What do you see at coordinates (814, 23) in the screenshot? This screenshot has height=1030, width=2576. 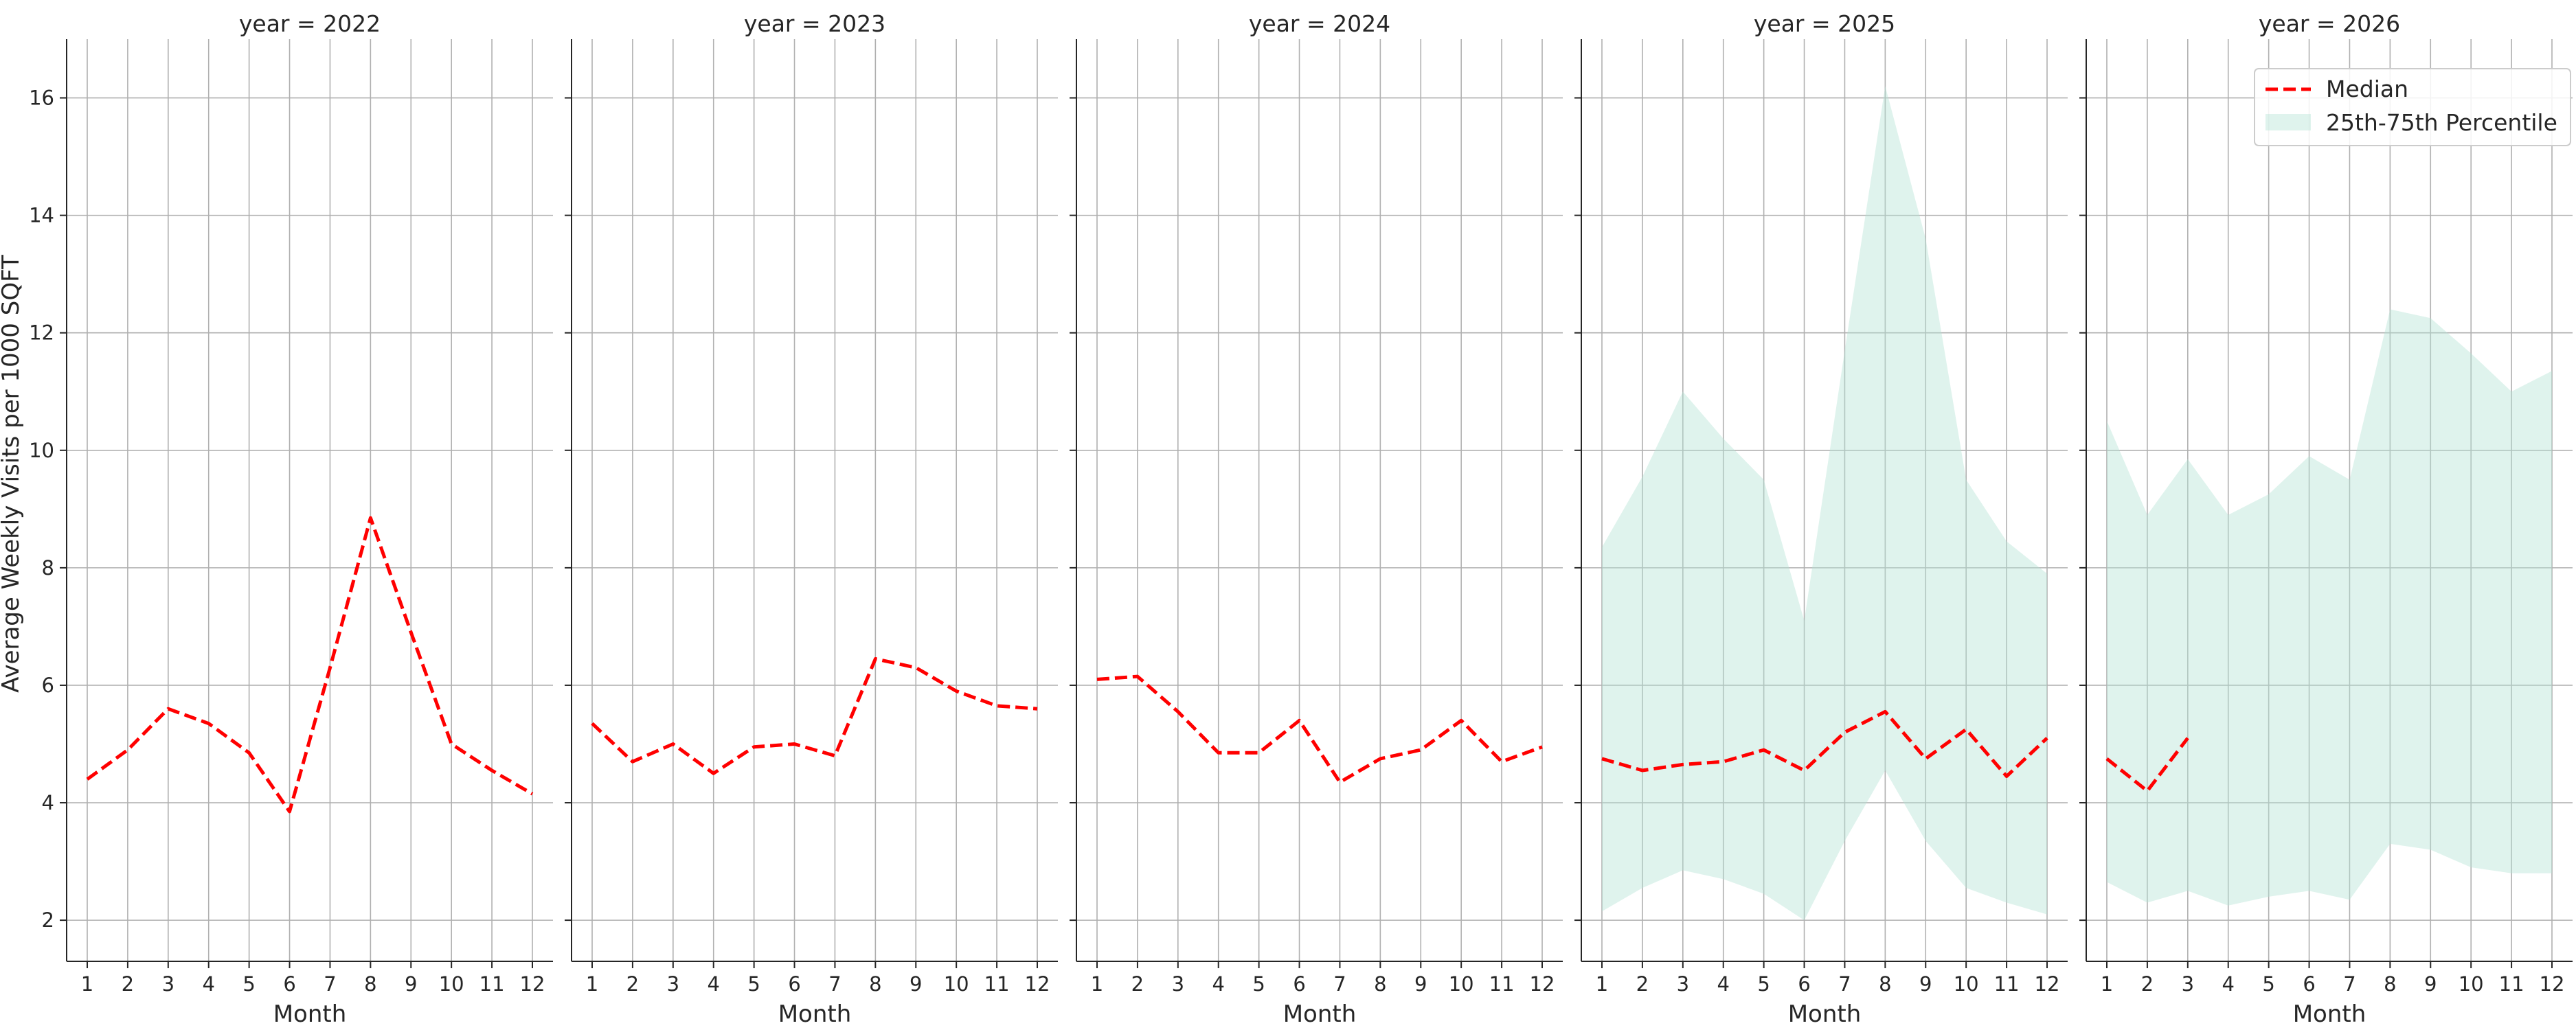 I see `panel-title: year = 2023` at bounding box center [814, 23].